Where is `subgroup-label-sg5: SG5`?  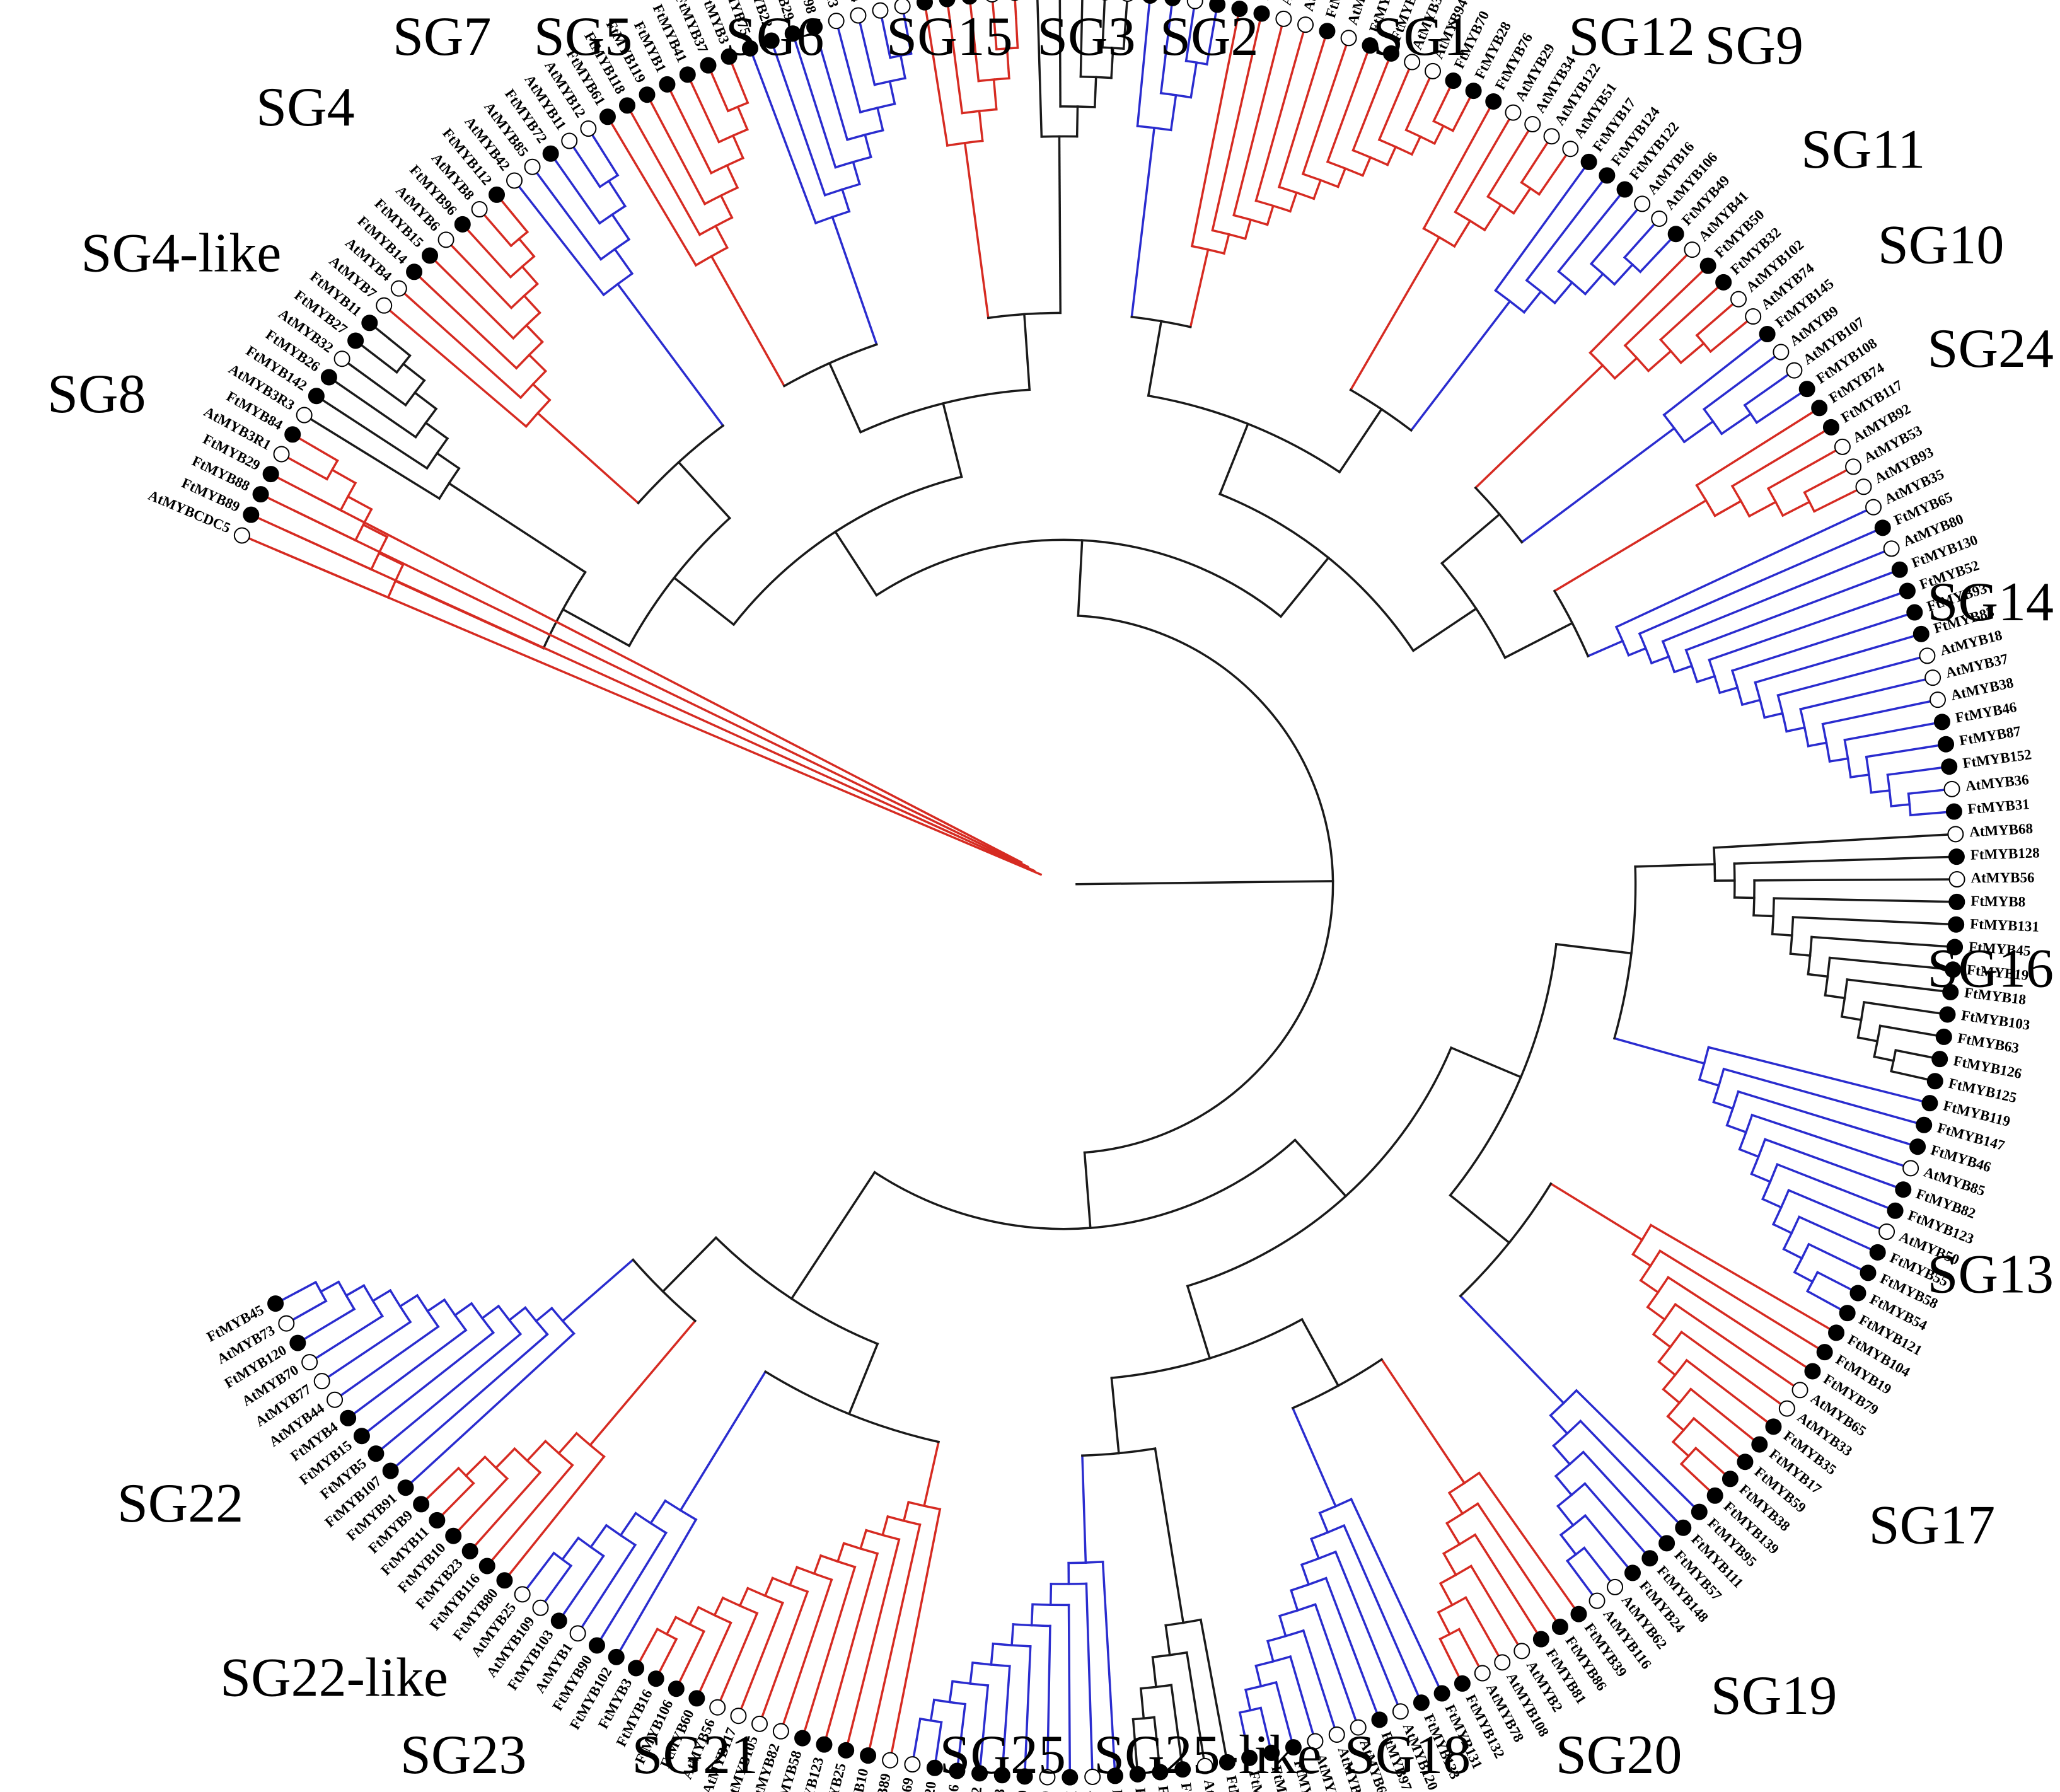 subgroup-label-sg5: SG5 is located at coordinates (583, 36).